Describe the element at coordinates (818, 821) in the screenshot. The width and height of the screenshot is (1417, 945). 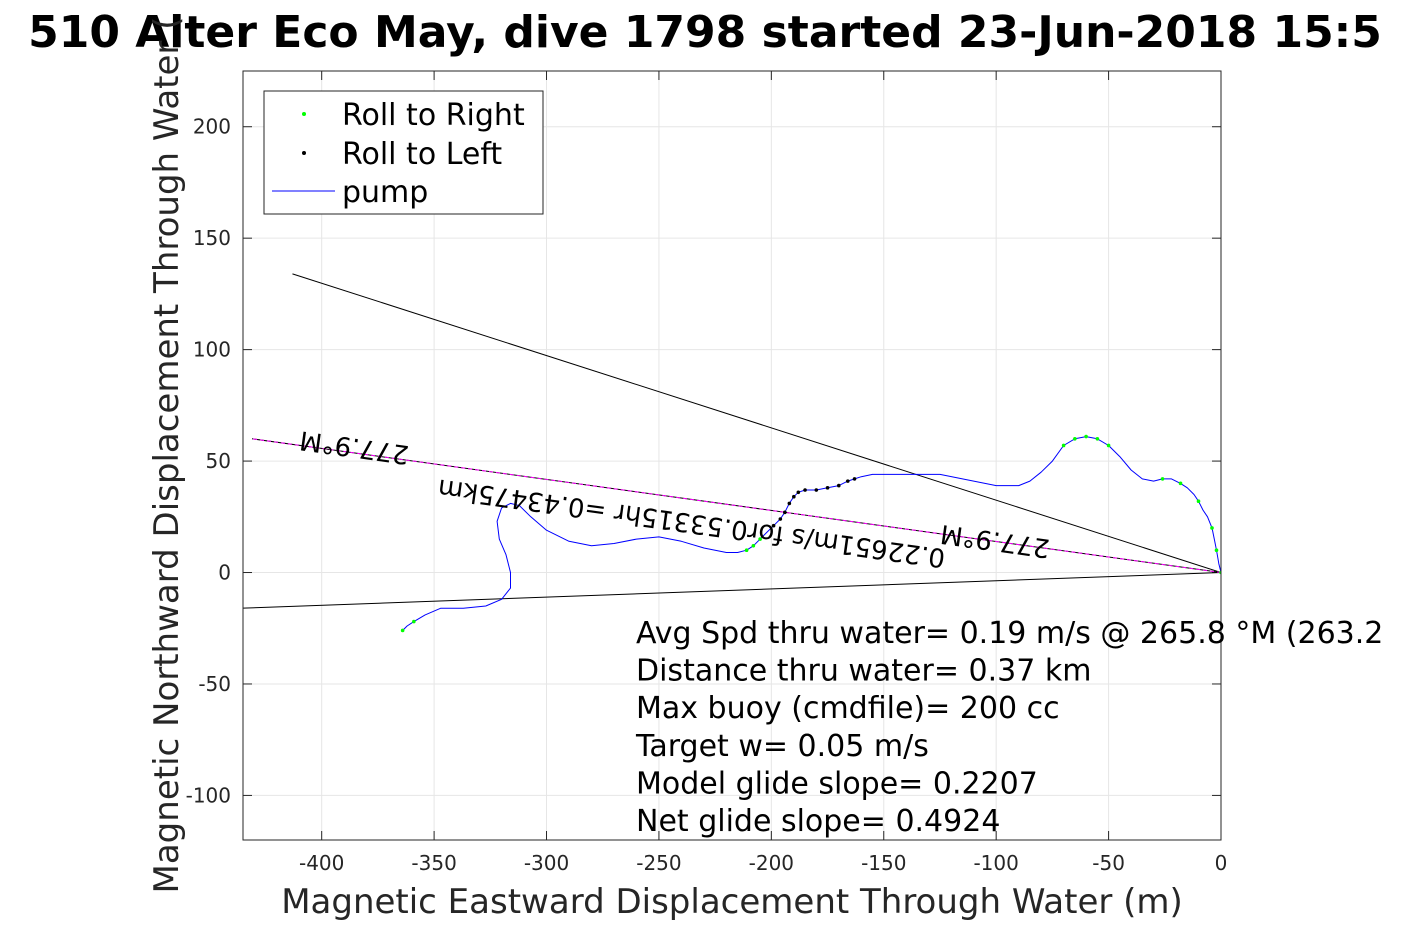
I see `stat-line: Net glide slope= 0.4924` at that location.